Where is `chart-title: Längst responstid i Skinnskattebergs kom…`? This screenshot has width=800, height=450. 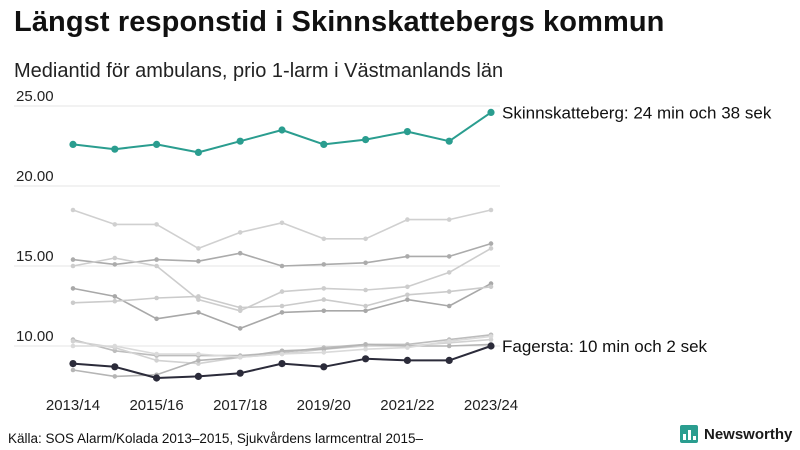
chart-title: Längst responstid i Skinnskattebergs kom… is located at coordinates (339, 22).